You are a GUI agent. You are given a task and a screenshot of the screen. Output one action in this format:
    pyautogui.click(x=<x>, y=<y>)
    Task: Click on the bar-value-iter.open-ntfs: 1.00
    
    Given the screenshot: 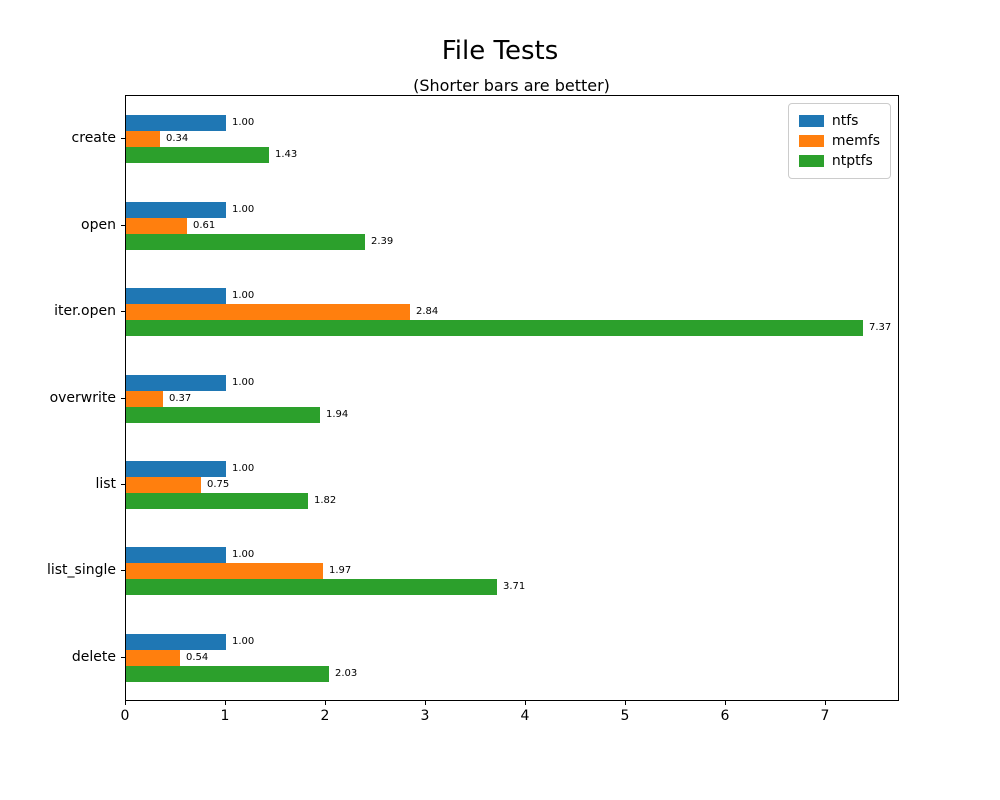 What is the action you would take?
    pyautogui.click(x=243, y=296)
    